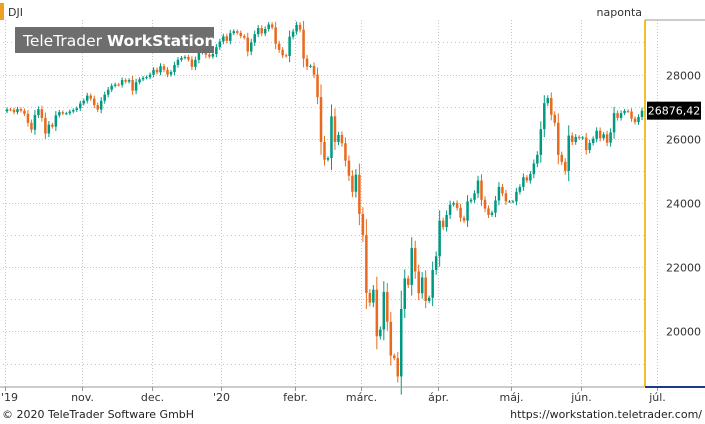  What do you see at coordinates (606, 414) in the screenshot?
I see `source-url-link: https://workstation.teletrader.com/` at bounding box center [606, 414].